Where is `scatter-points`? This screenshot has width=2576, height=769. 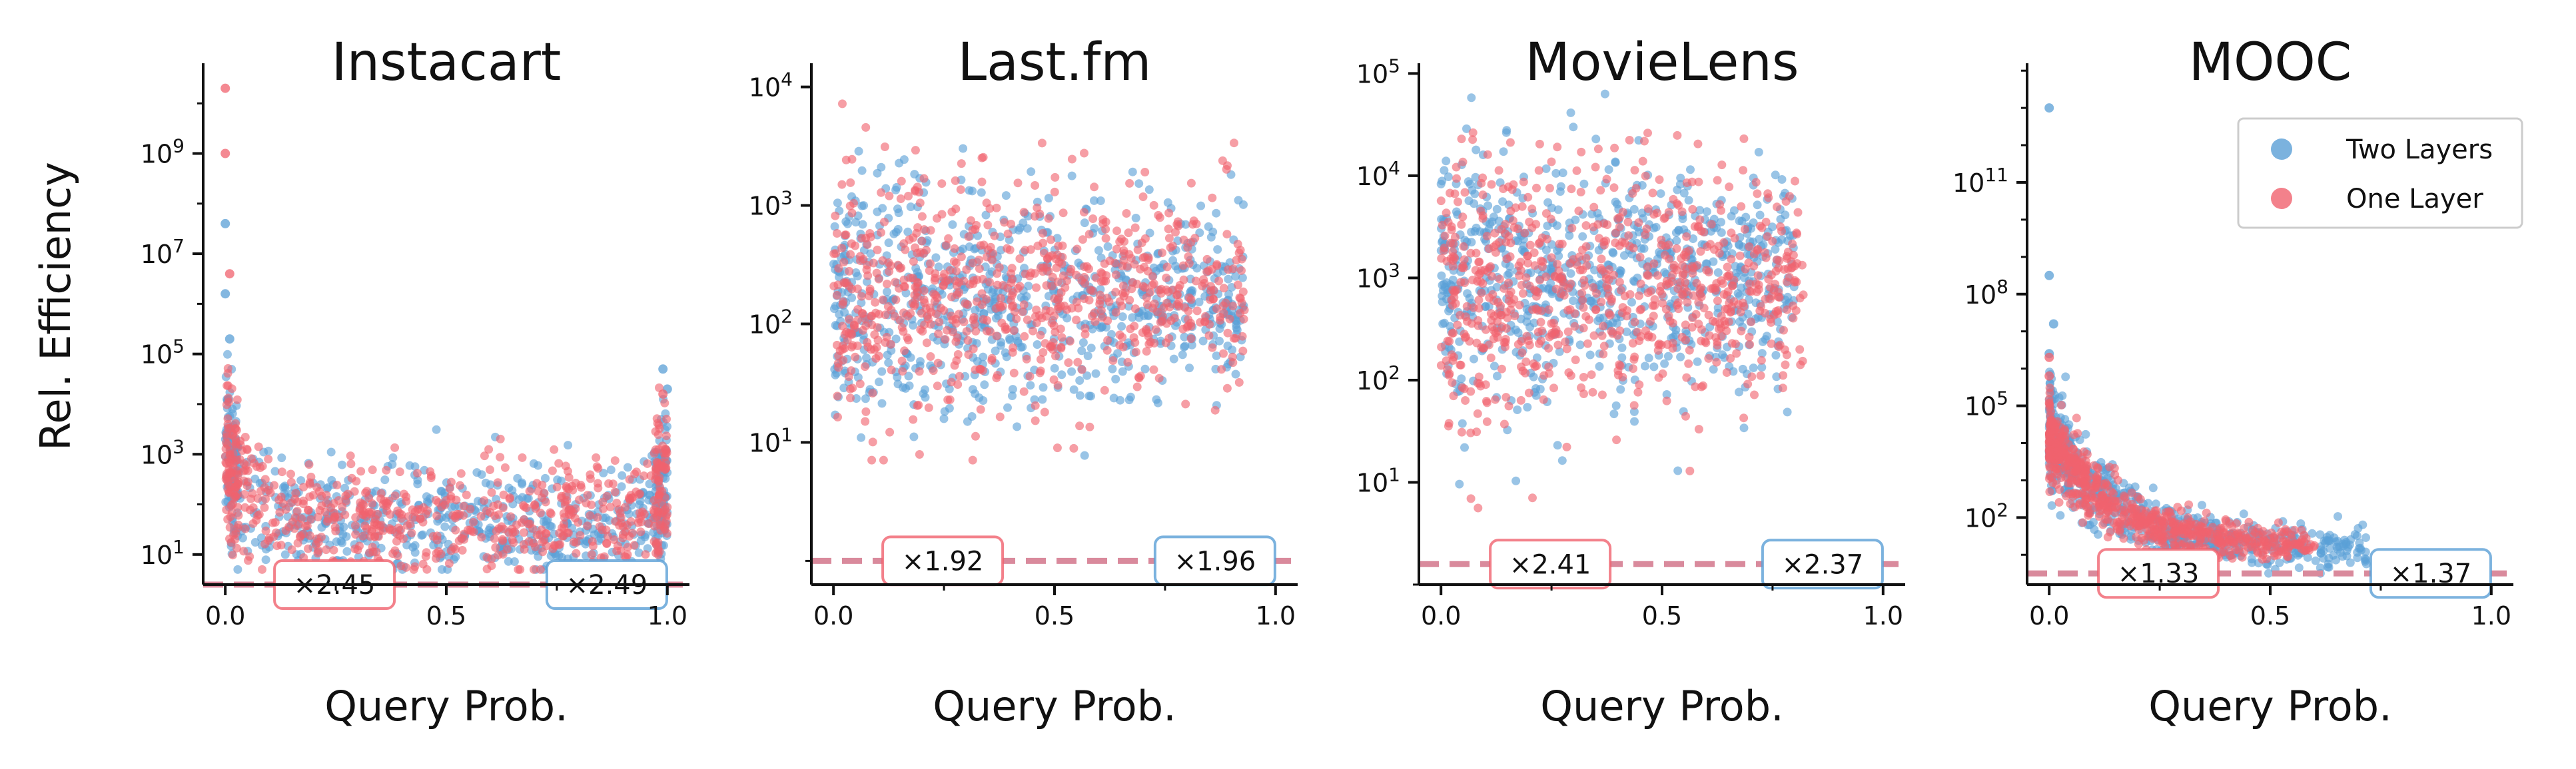
scatter-points is located at coordinates (1622, 301).